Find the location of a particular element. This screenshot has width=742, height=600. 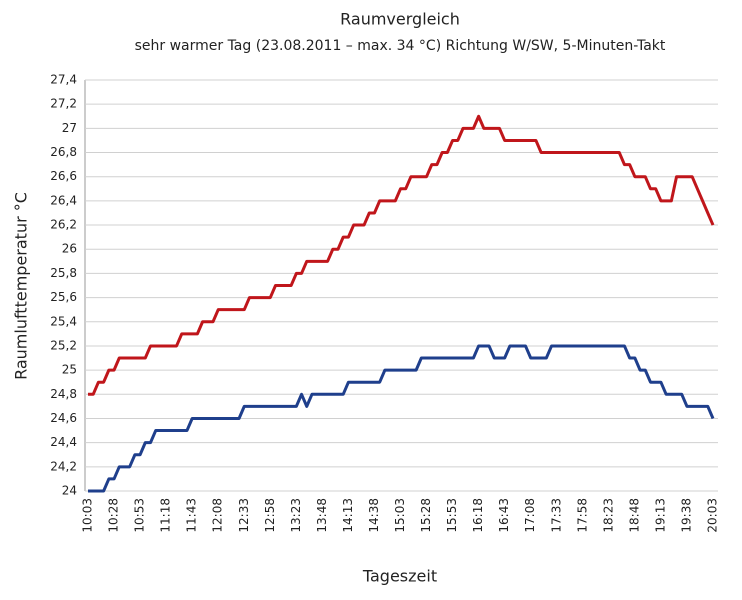

y-tick-label: 25,8 is located at coordinates (63, 273).